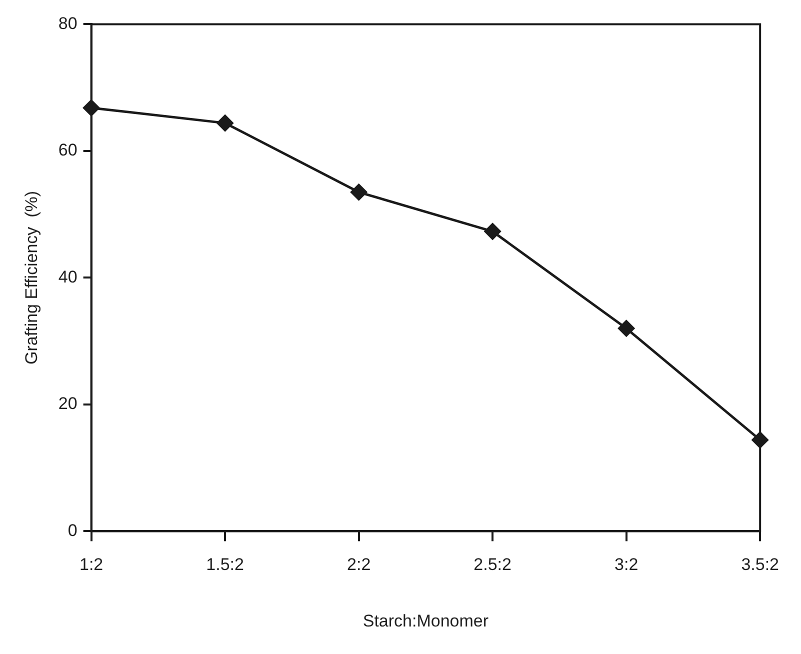 The image size is (801, 654). Describe the element at coordinates (68, 276) in the screenshot. I see `y-tick-label: 40` at that location.